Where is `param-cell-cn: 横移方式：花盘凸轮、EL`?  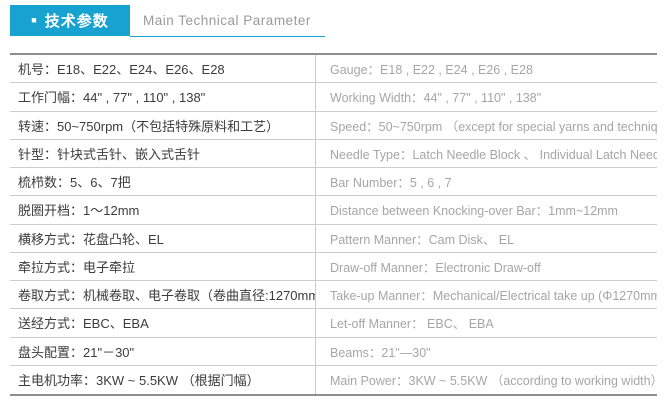
param-cell-cn: 横移方式：花盘凸轮、EL is located at coordinates (163, 238).